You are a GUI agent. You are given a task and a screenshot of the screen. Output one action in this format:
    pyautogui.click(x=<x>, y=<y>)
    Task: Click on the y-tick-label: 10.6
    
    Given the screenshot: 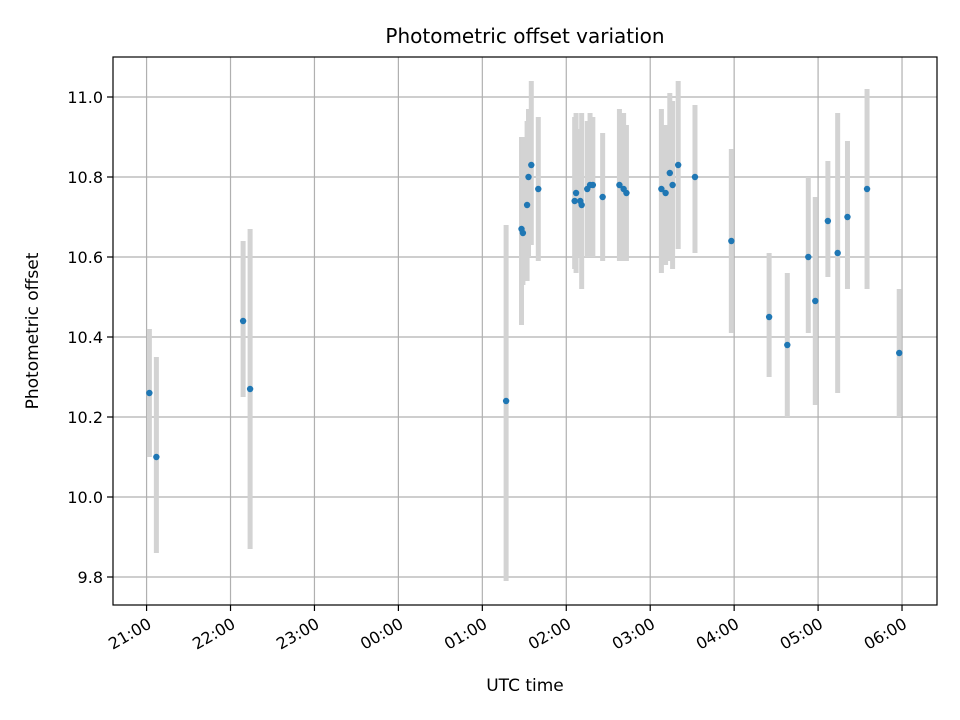 What is the action you would take?
    pyautogui.click(x=85, y=257)
    